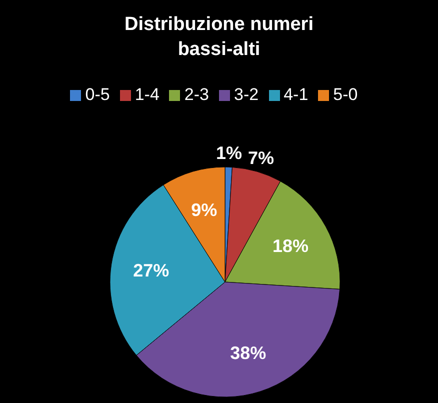 The width and height of the screenshot is (438, 403). I want to click on data-label: 38%, so click(248, 353).